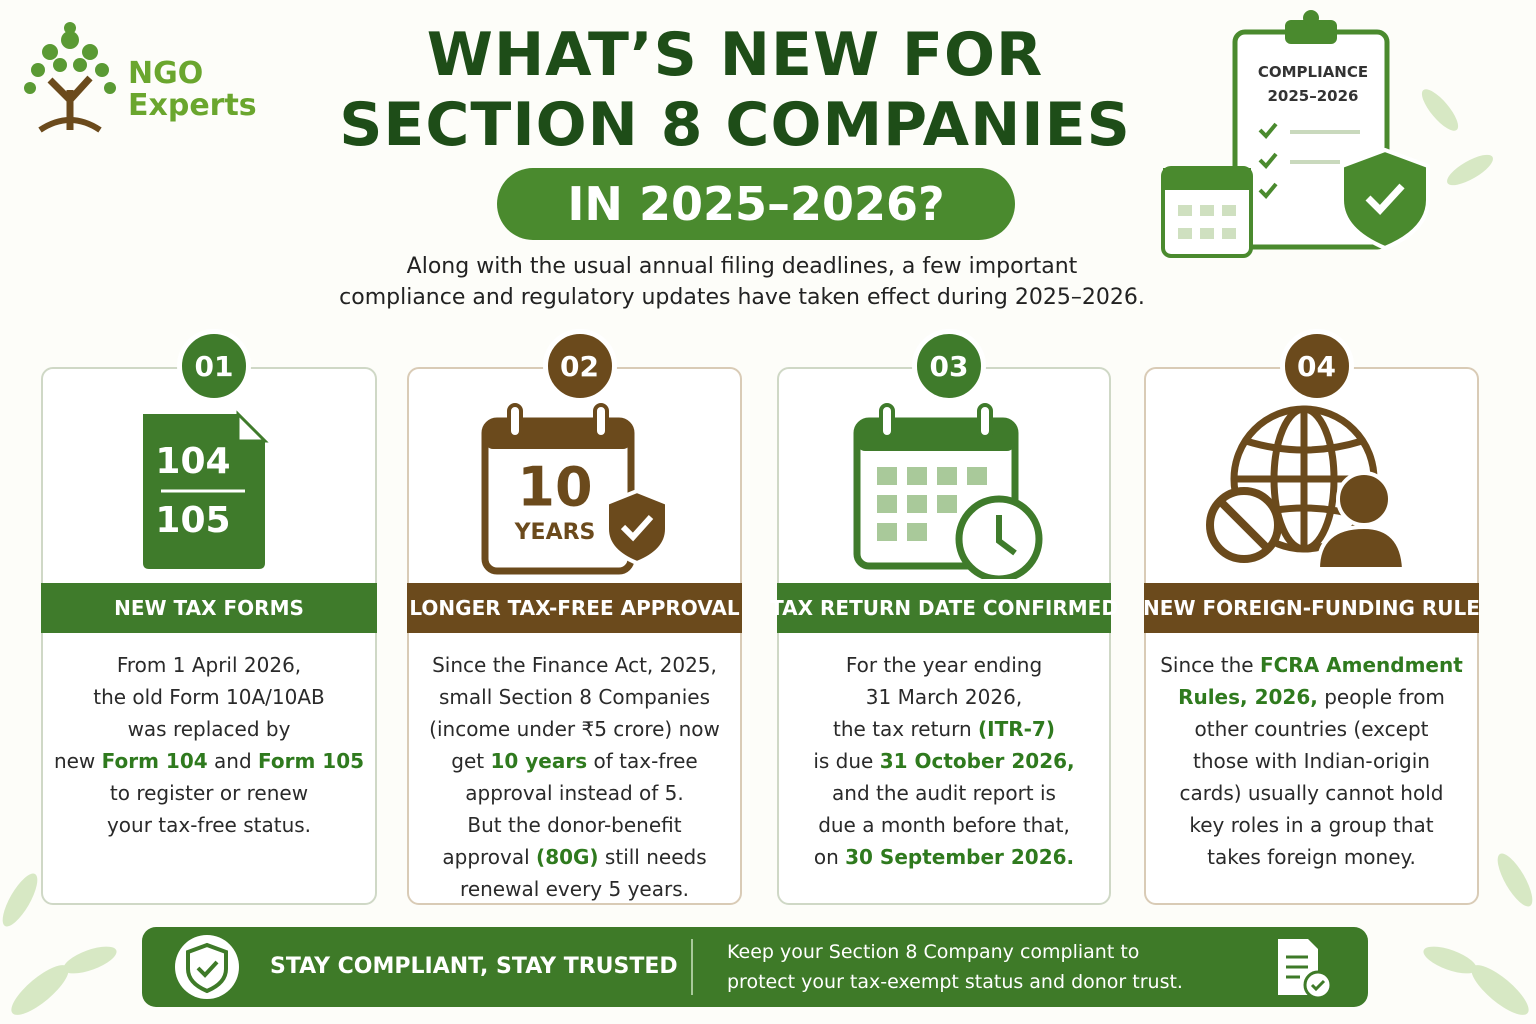  What do you see at coordinates (944, 793) in the screenshot?
I see `body-text: and the audit report is` at bounding box center [944, 793].